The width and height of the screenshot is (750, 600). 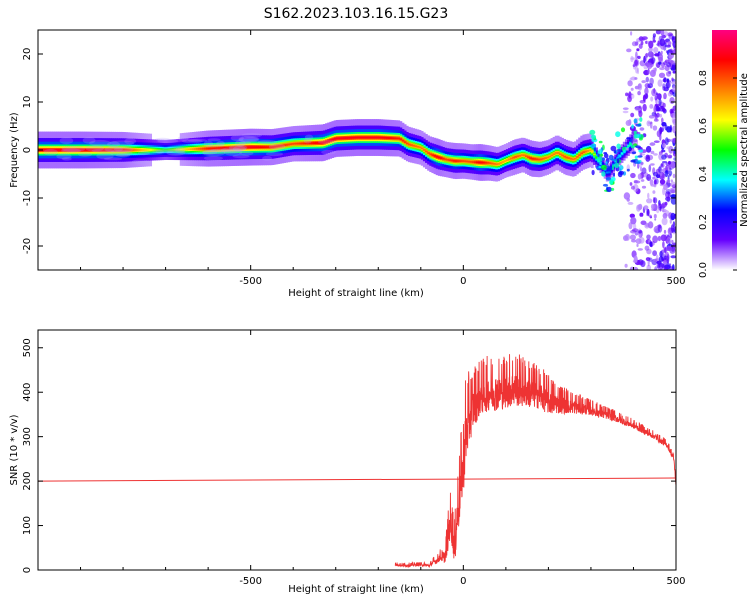 What do you see at coordinates (744, 150) in the screenshot?
I see `colorbar-label: Normalized spectral amplitude` at bounding box center [744, 150].